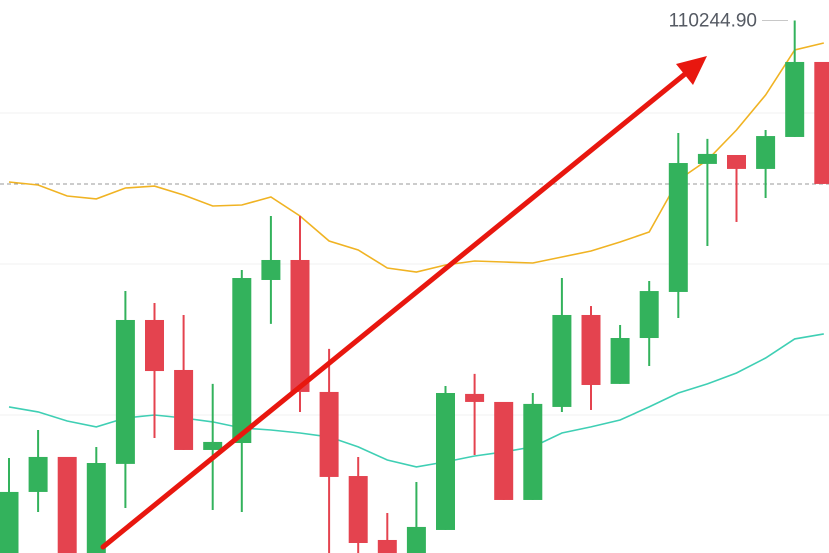  I want to click on price-annotation: 110244.90, so click(713, 20).